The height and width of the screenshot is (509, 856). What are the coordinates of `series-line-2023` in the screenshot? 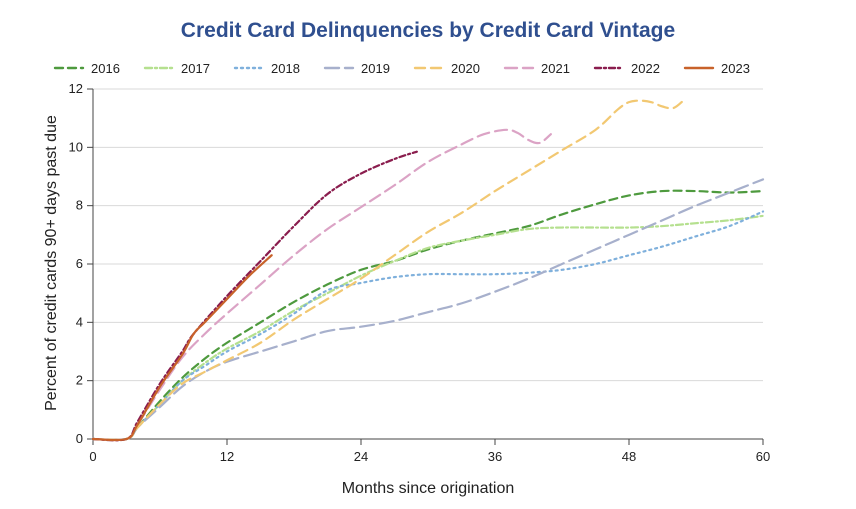 It's located at (182, 348).